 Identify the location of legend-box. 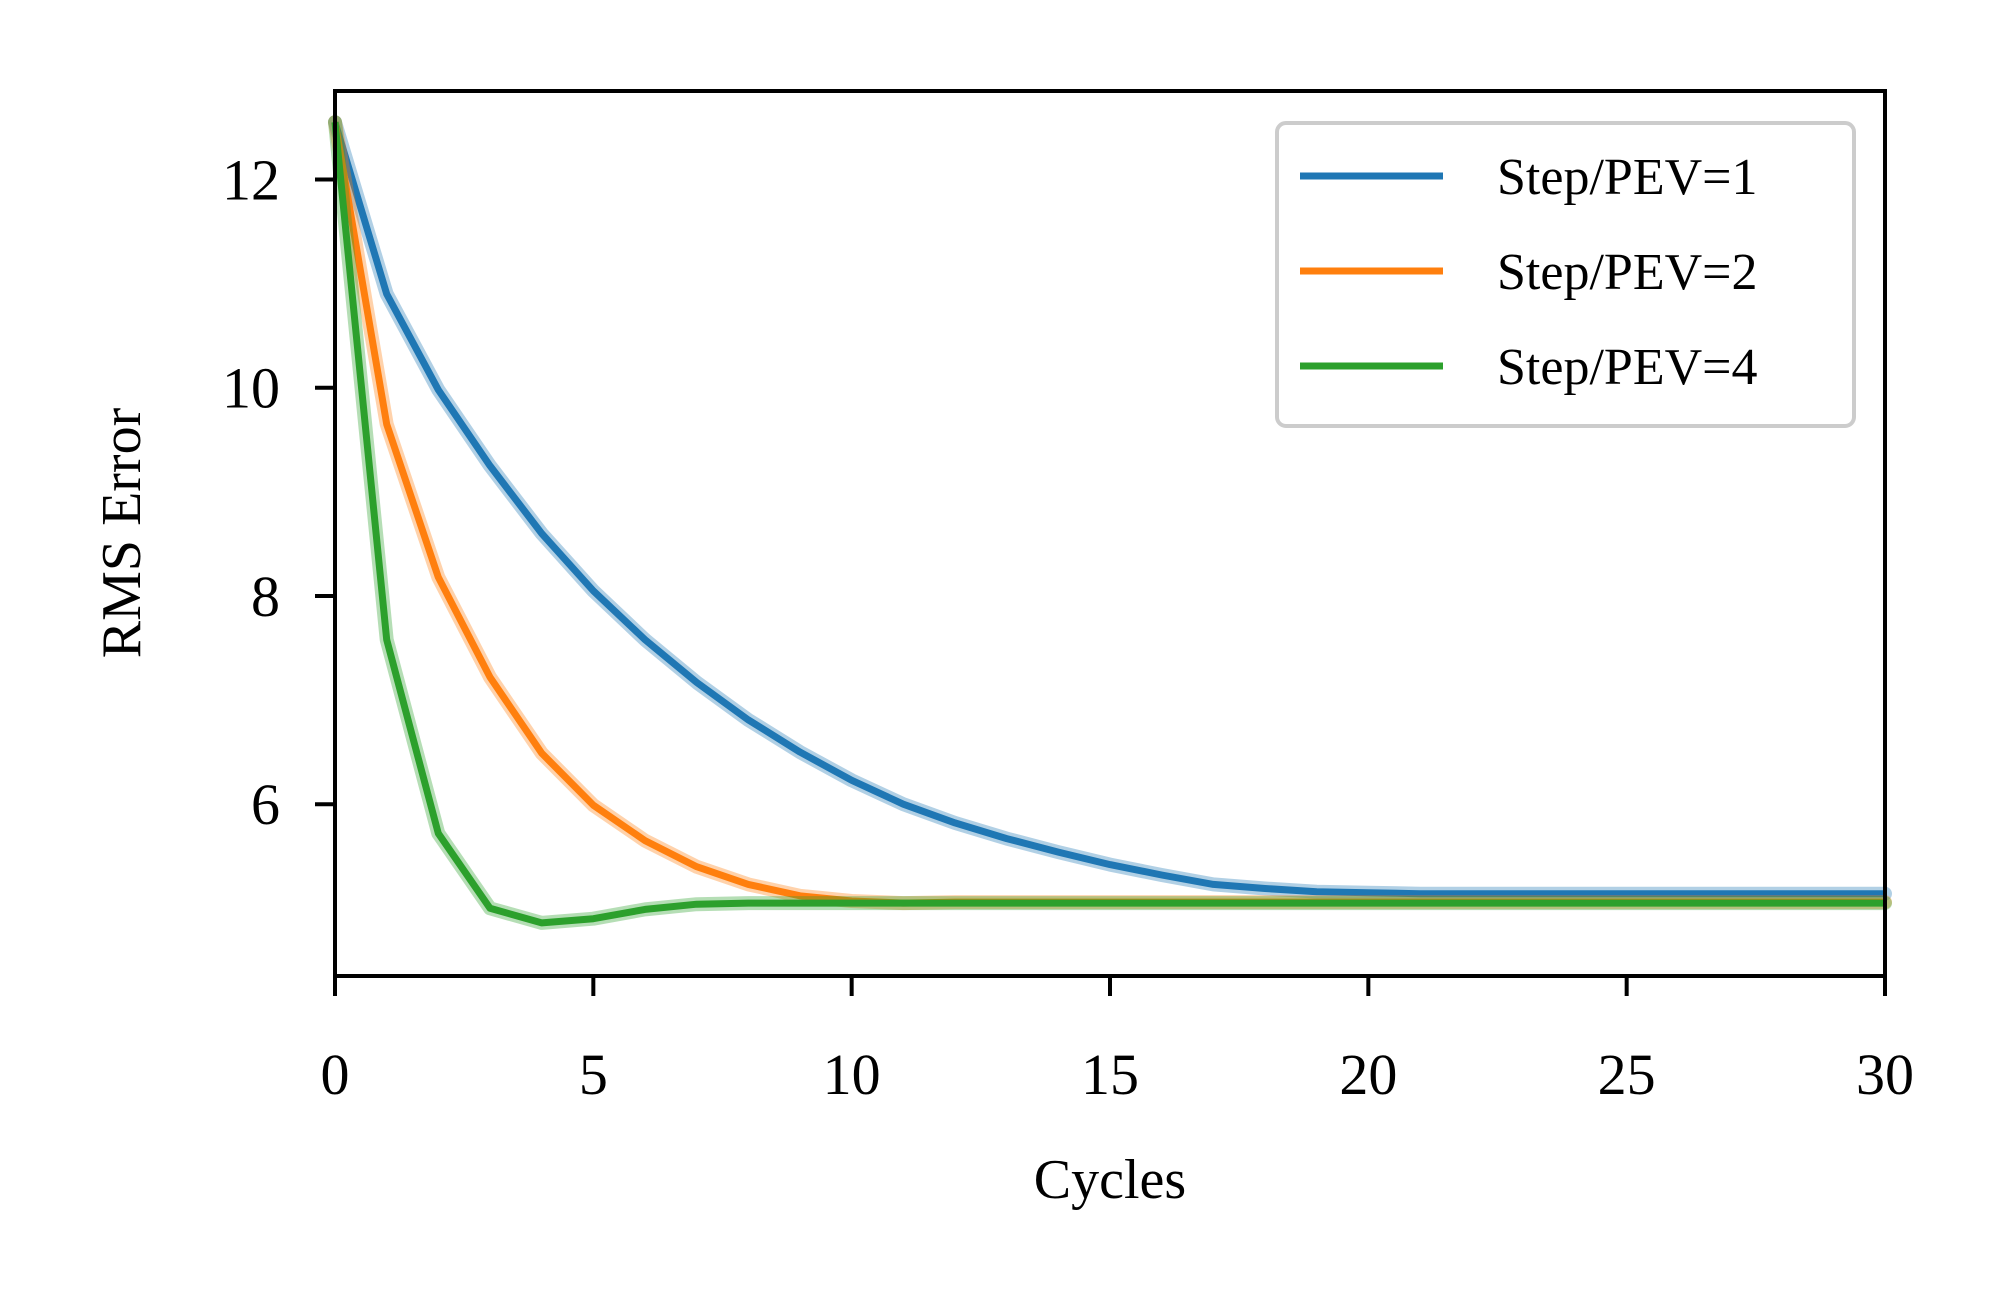
(1565, 274).